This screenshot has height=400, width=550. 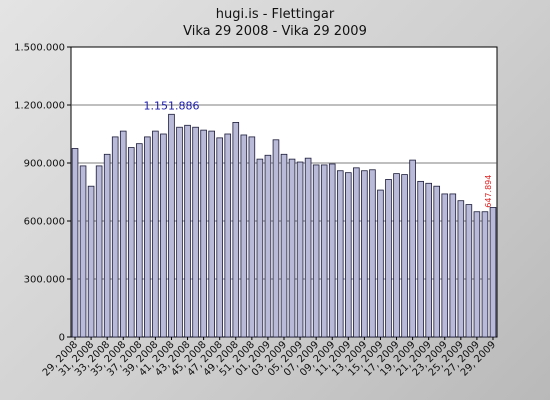 What do you see at coordinates (44, 222) in the screenshot?
I see `y-tick-label: 600.000` at bounding box center [44, 222].